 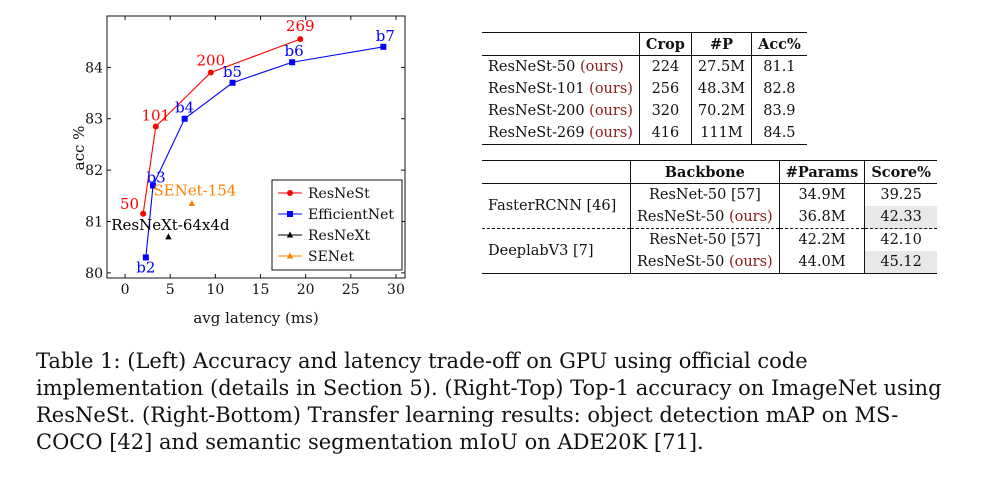 I want to click on model-cell: ResNeSt-50 (ours), so click(x=560, y=67).